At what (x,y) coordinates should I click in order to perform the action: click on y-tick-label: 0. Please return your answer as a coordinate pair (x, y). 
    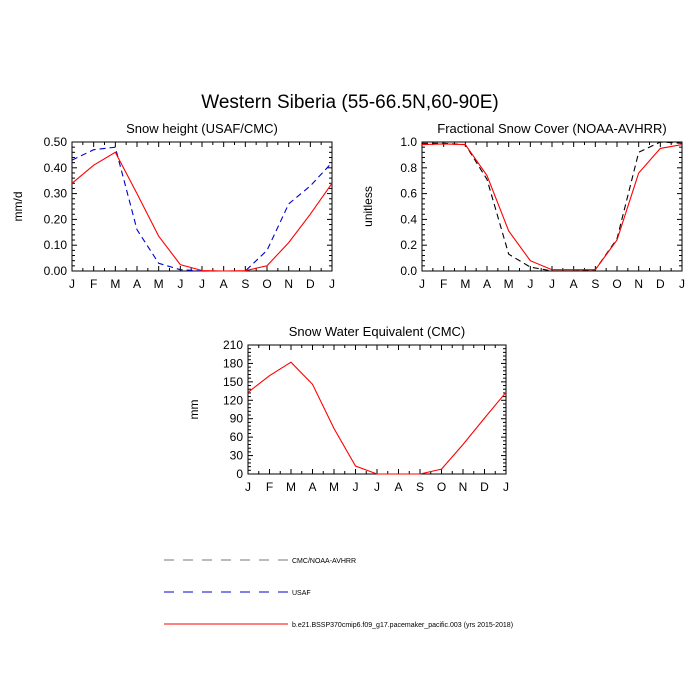
    Looking at the image, I should click on (239, 474).